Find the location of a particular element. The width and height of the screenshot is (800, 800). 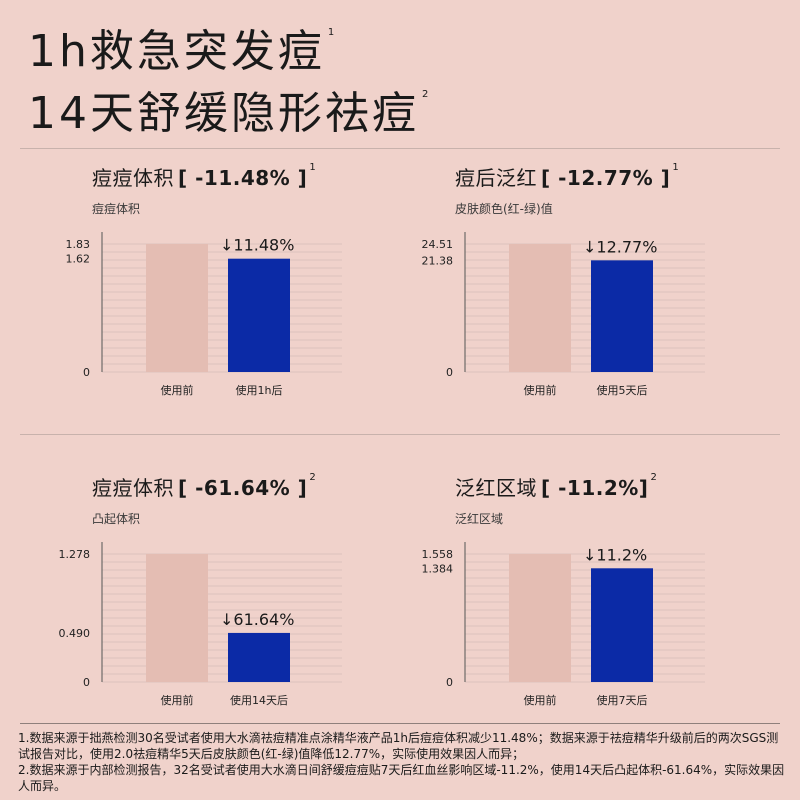

divider-middle is located at coordinates (400, 434).